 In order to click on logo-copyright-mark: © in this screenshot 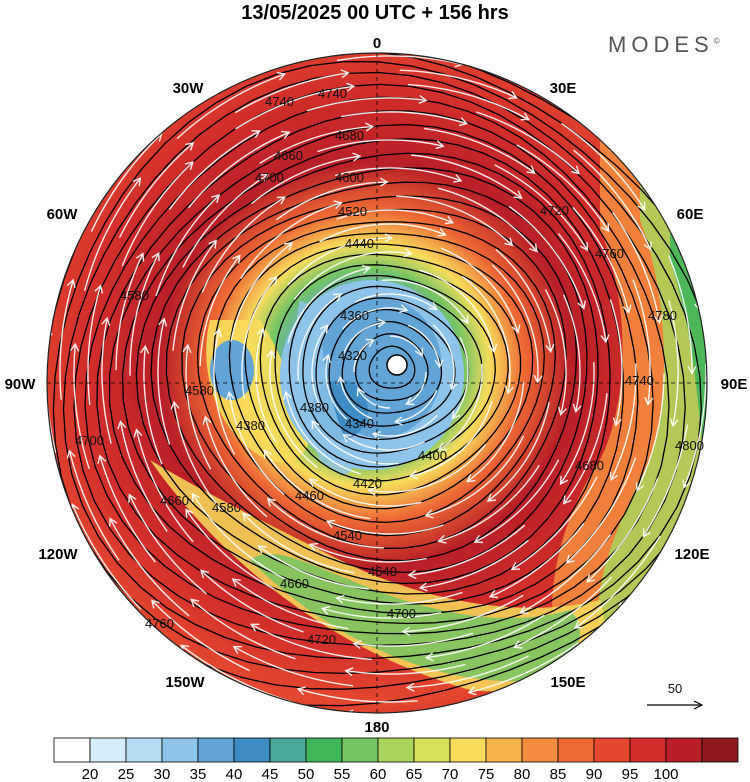, I will do `click(716, 41)`.